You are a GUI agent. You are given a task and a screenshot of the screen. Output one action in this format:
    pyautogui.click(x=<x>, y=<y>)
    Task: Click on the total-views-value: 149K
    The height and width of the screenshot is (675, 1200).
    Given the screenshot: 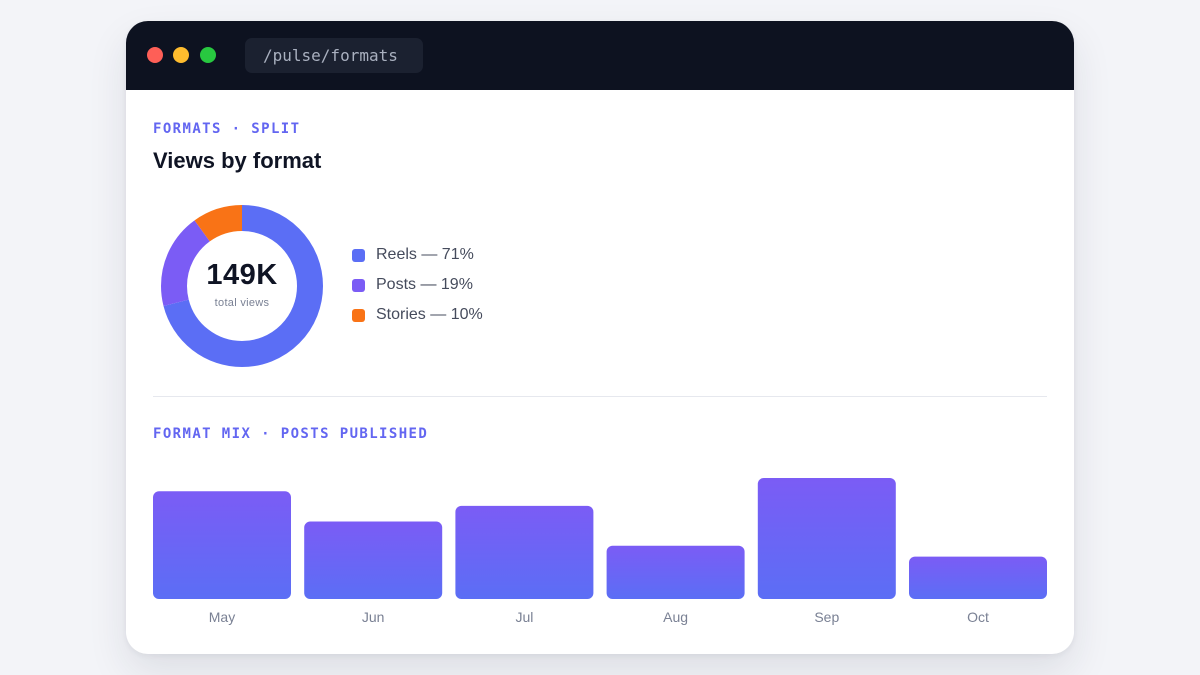 What is the action you would take?
    pyautogui.click(x=242, y=275)
    